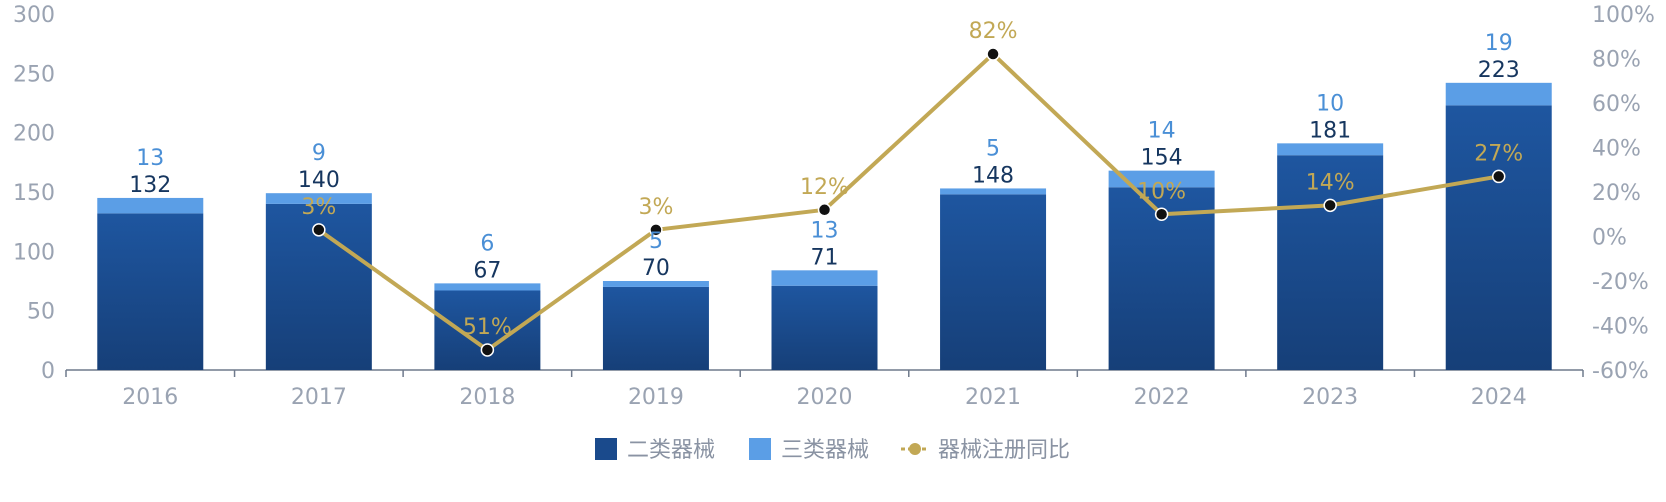 This screenshot has height=502, width=1666. Describe the element at coordinates (1616, 60) in the screenshot. I see `y2-tick-label: 80%` at that location.